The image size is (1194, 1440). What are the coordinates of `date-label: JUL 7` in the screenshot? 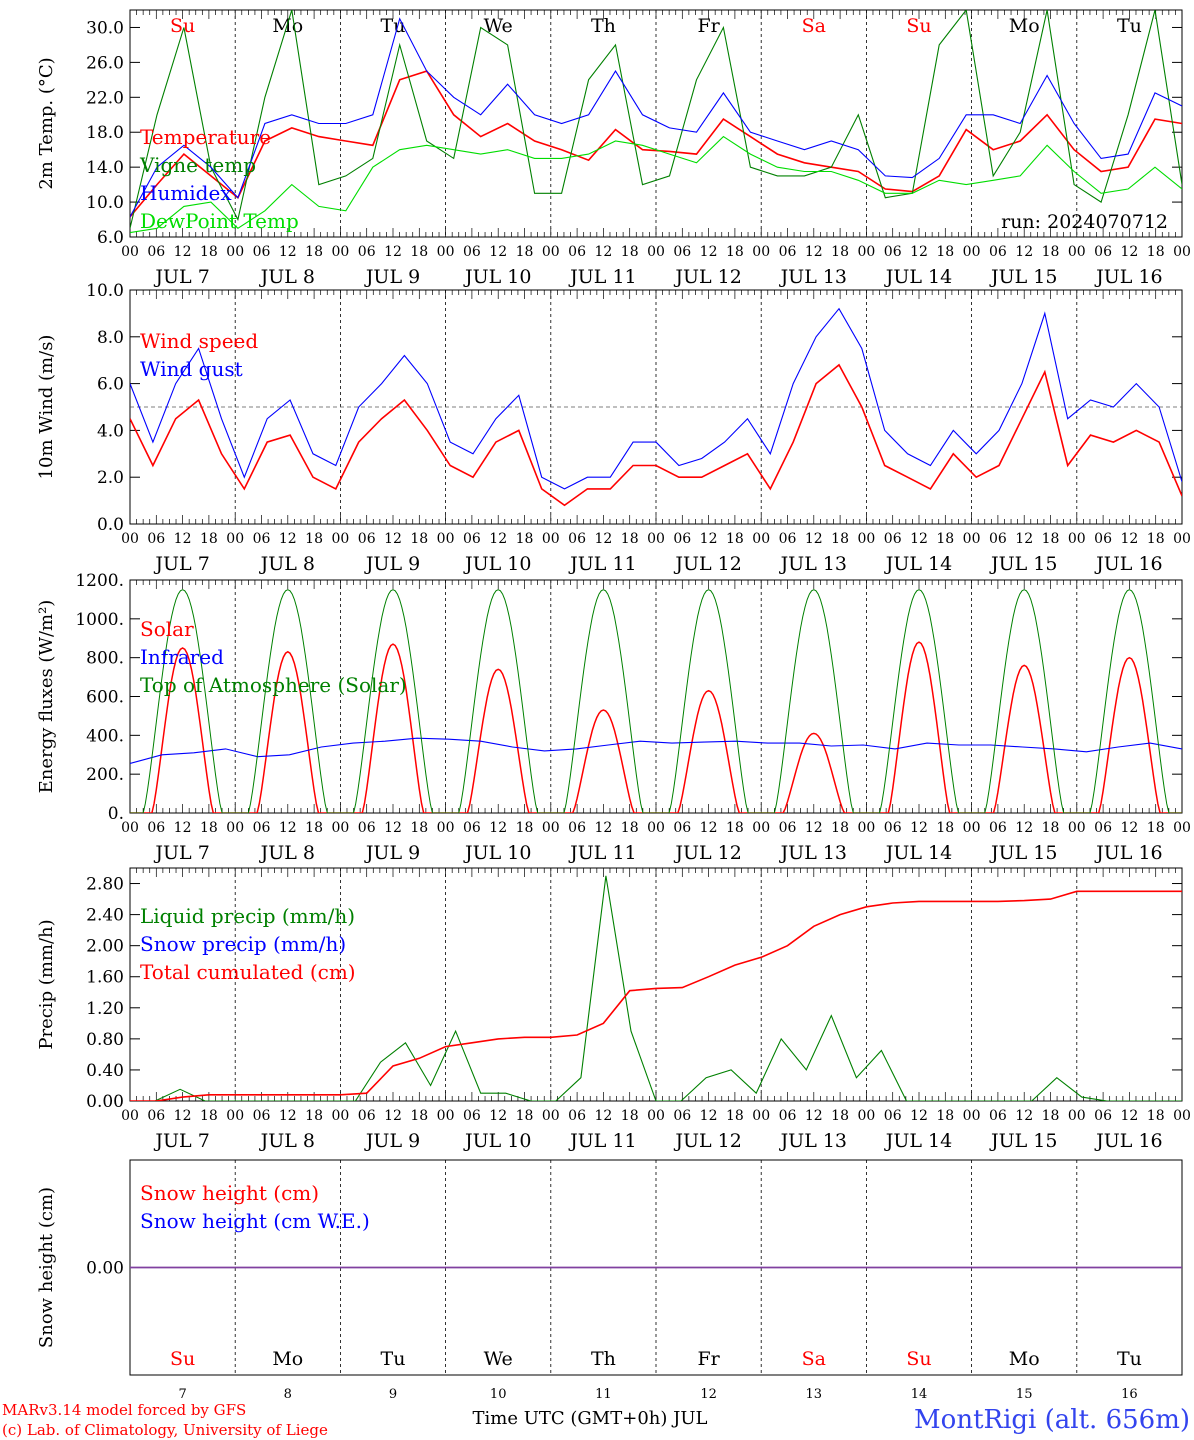 It's located at (181, 1141).